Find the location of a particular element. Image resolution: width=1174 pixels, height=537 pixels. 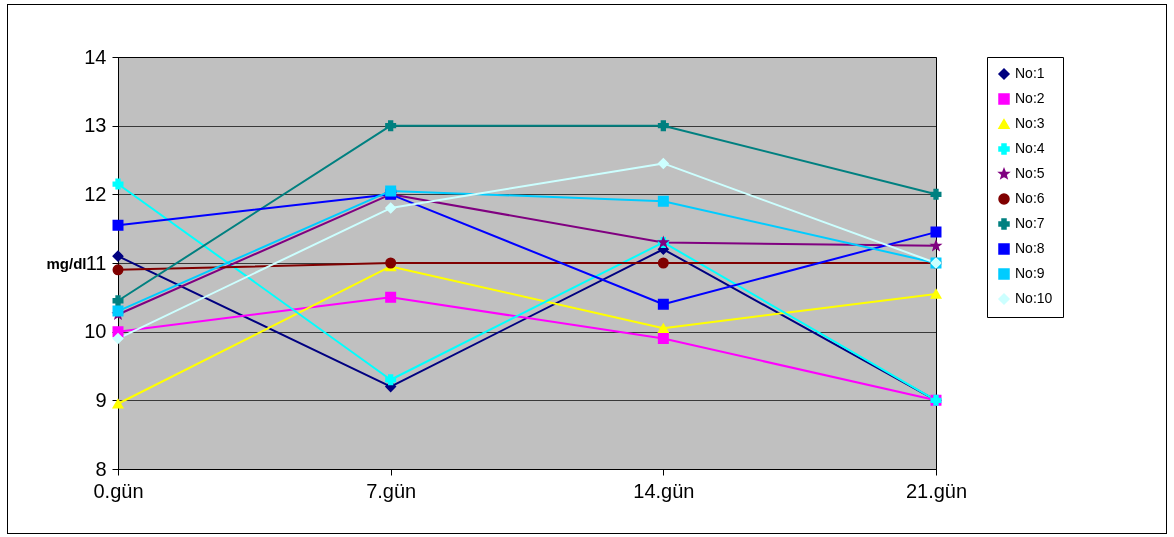

x-tick-label: 21.gün is located at coordinates (936, 490).